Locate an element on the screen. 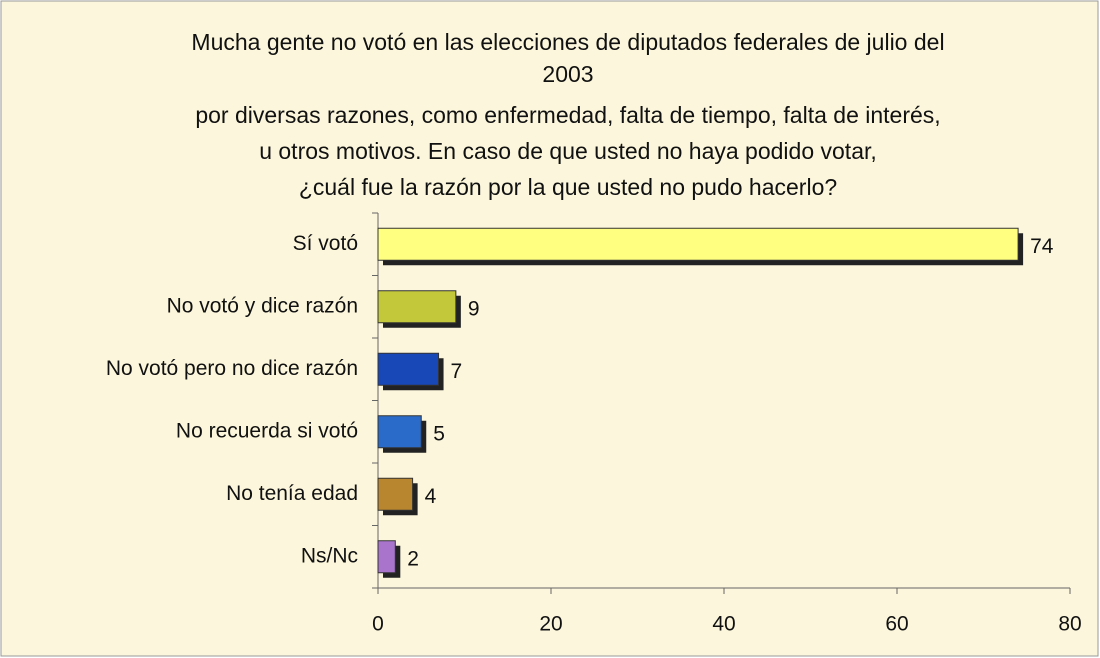 Image resolution: width=1100 pixels, height=658 pixels. value-label: 74 is located at coordinates (1042, 246).